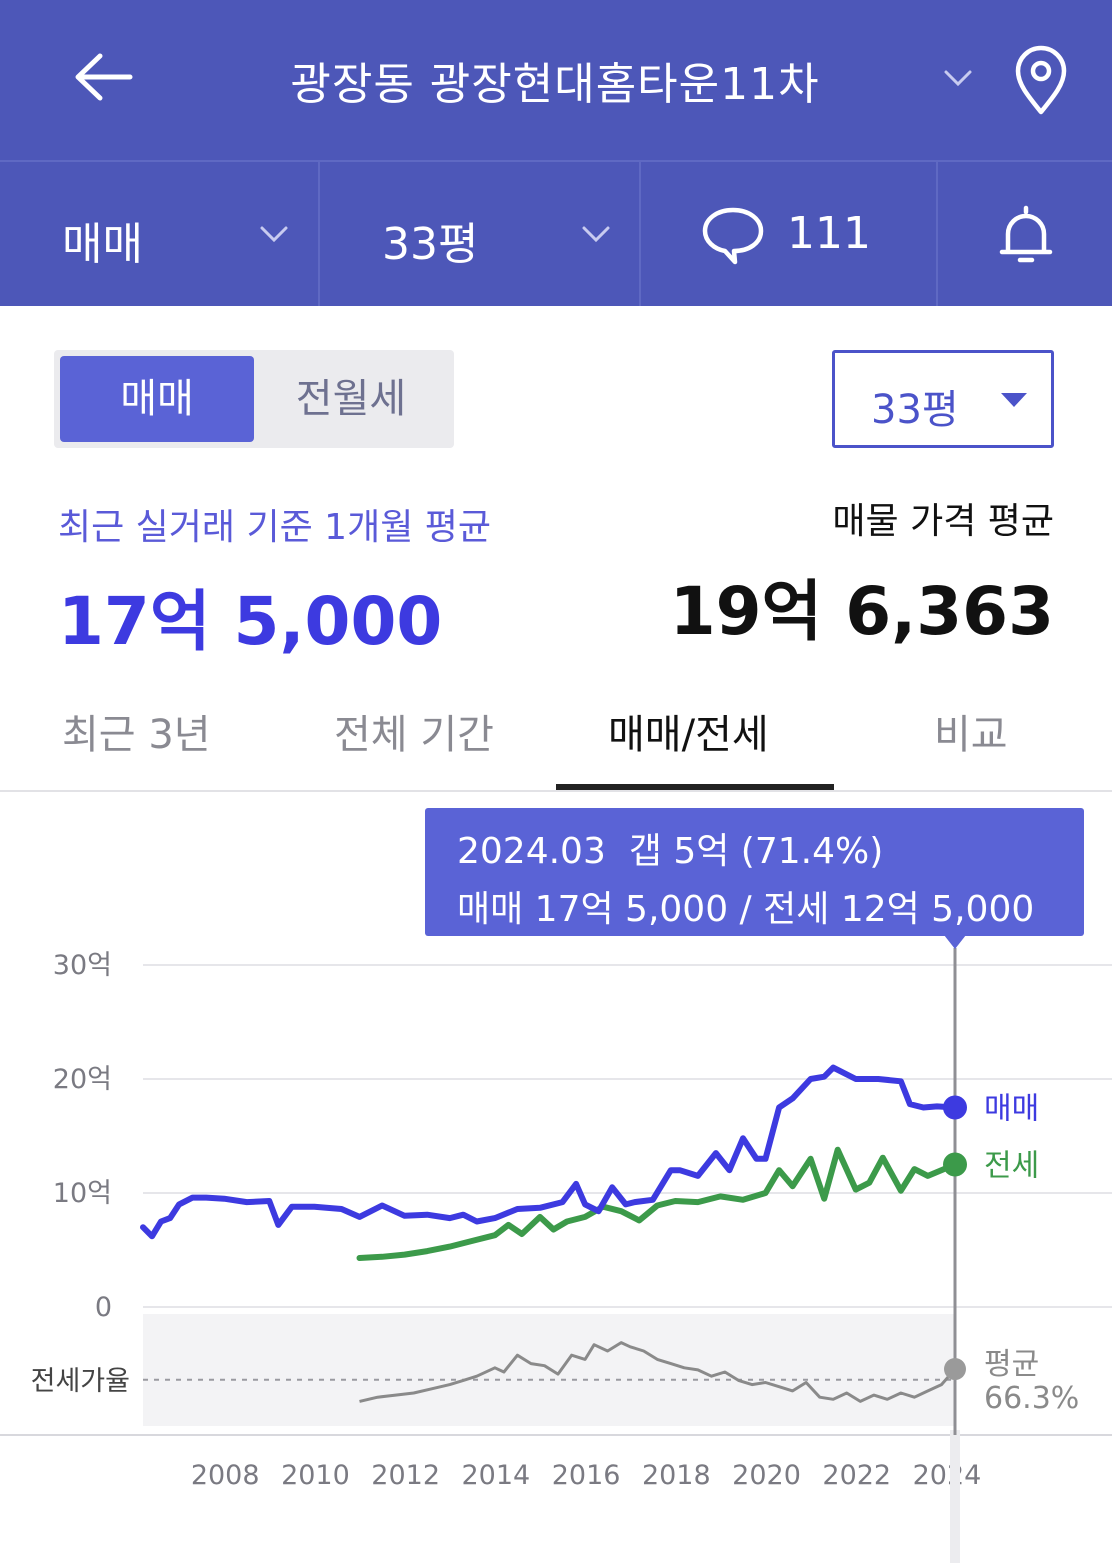 Image resolution: width=1112 pixels, height=1563 pixels. What do you see at coordinates (136, 735) in the screenshot?
I see `tab-recent-3y: 최근 3년` at bounding box center [136, 735].